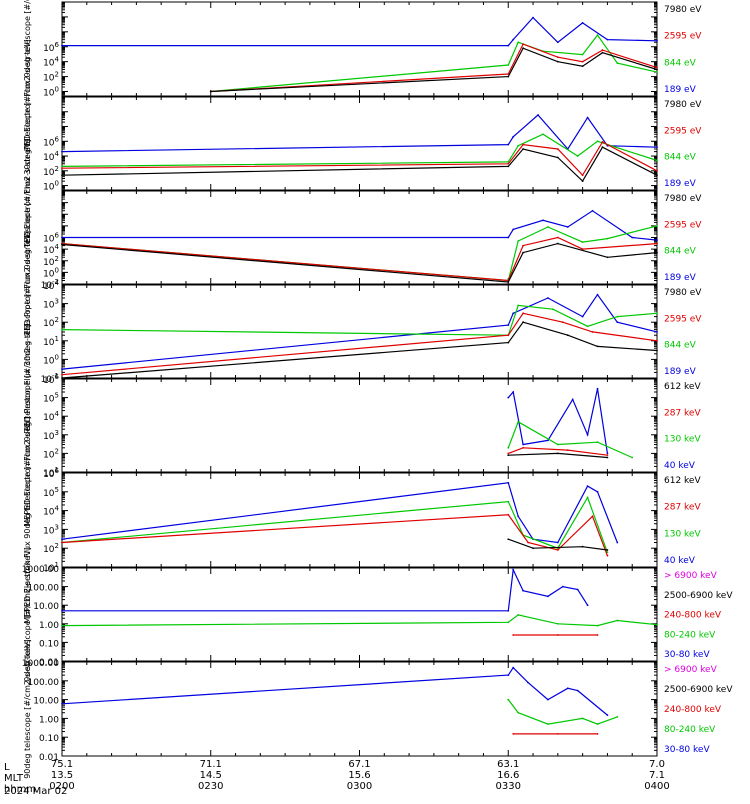 This screenshot has width=750, height=804. I want to click on y-tick-label: 0.01, so click(49, 663).